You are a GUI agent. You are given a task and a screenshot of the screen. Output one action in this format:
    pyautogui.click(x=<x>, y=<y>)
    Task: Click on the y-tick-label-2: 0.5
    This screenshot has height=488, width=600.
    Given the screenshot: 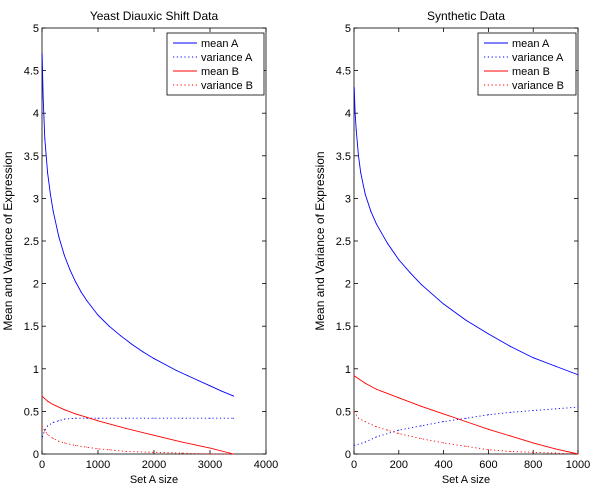 What is the action you would take?
    pyautogui.click(x=343, y=412)
    